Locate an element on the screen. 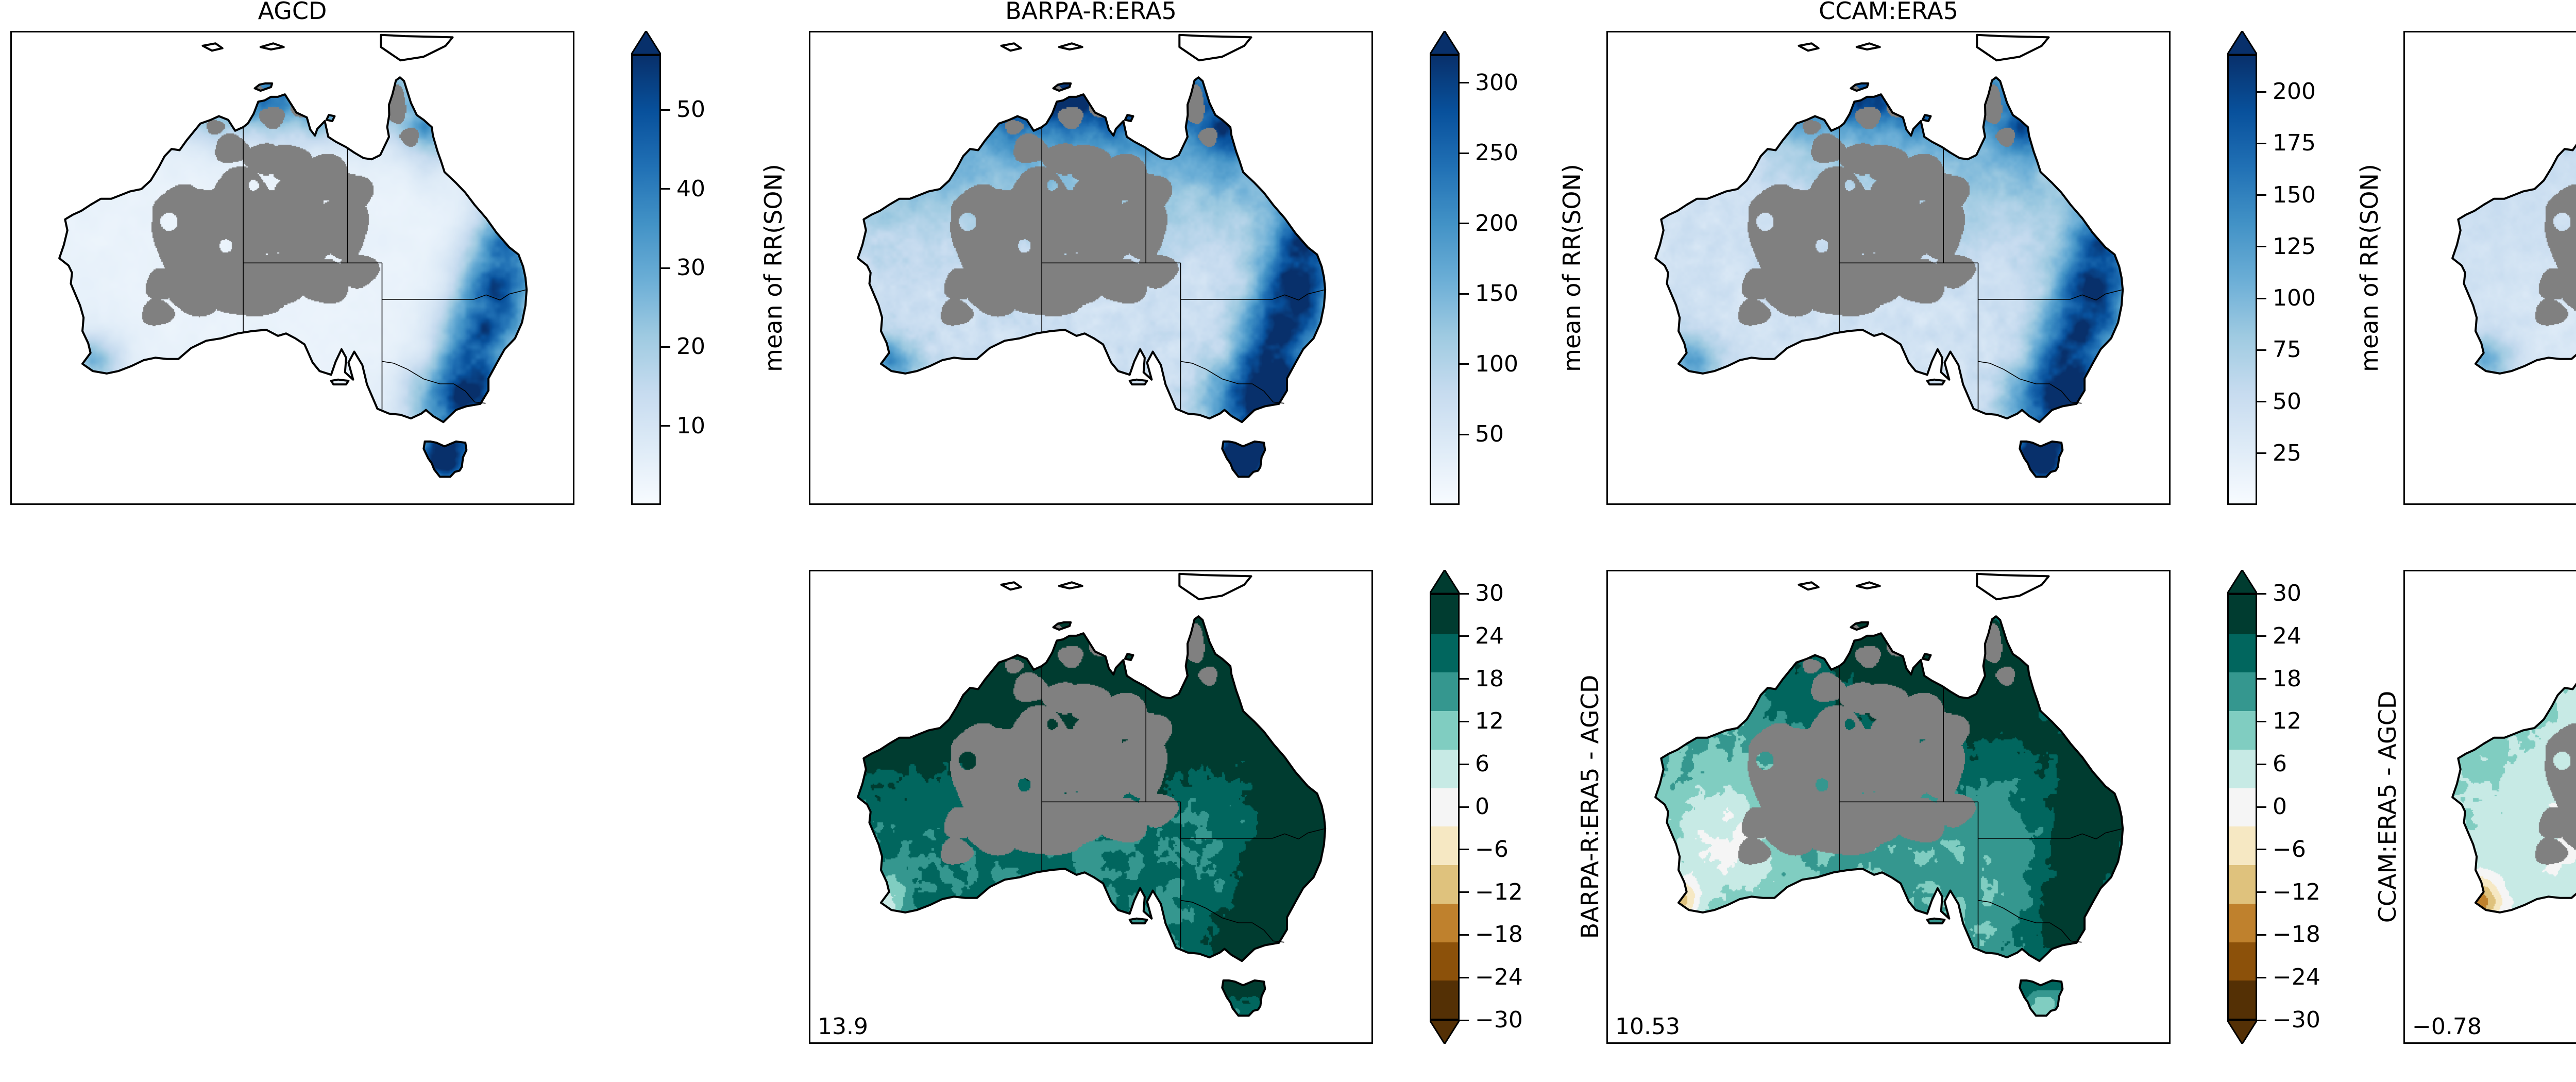  colorbar-tick: 125 is located at coordinates (2286, 246).